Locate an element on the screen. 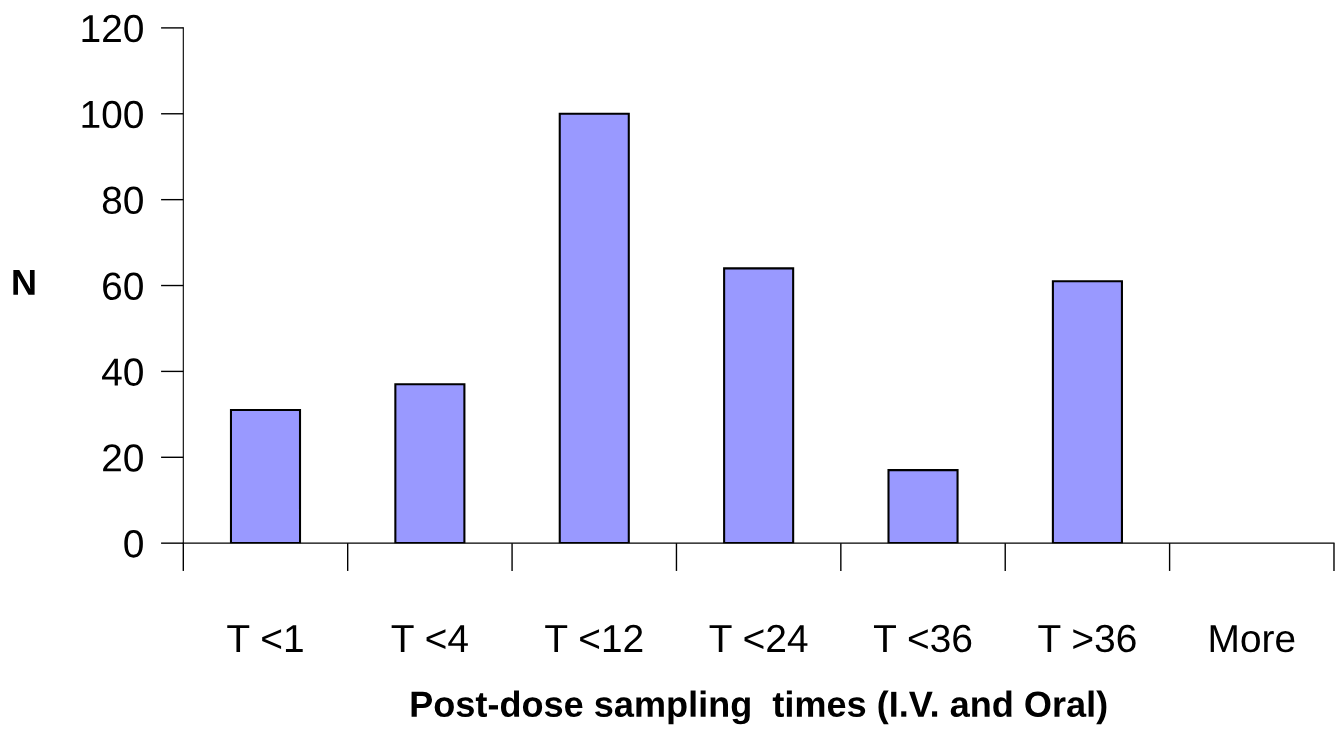 This screenshot has height=734, width=1338. y-tick-label: 100 is located at coordinates (112, 114).